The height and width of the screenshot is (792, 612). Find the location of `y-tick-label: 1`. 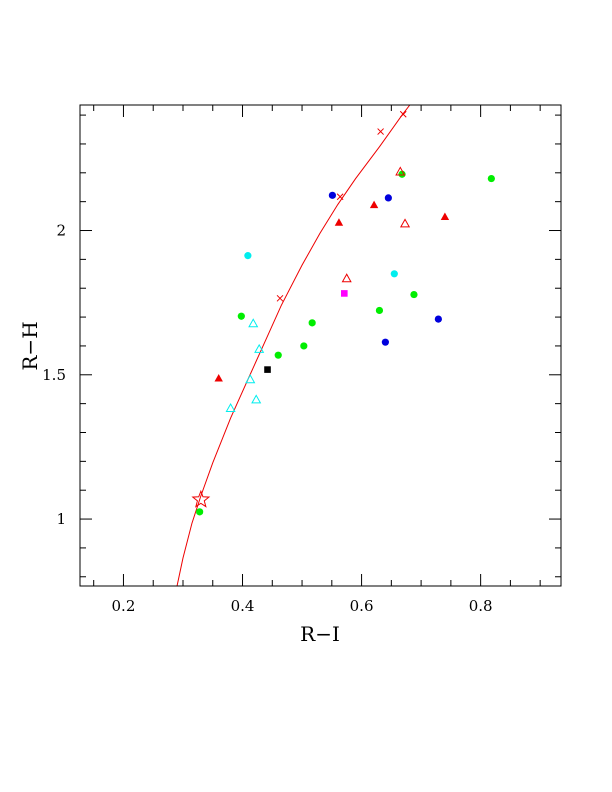

y-tick-label: 1 is located at coordinates (61, 519).